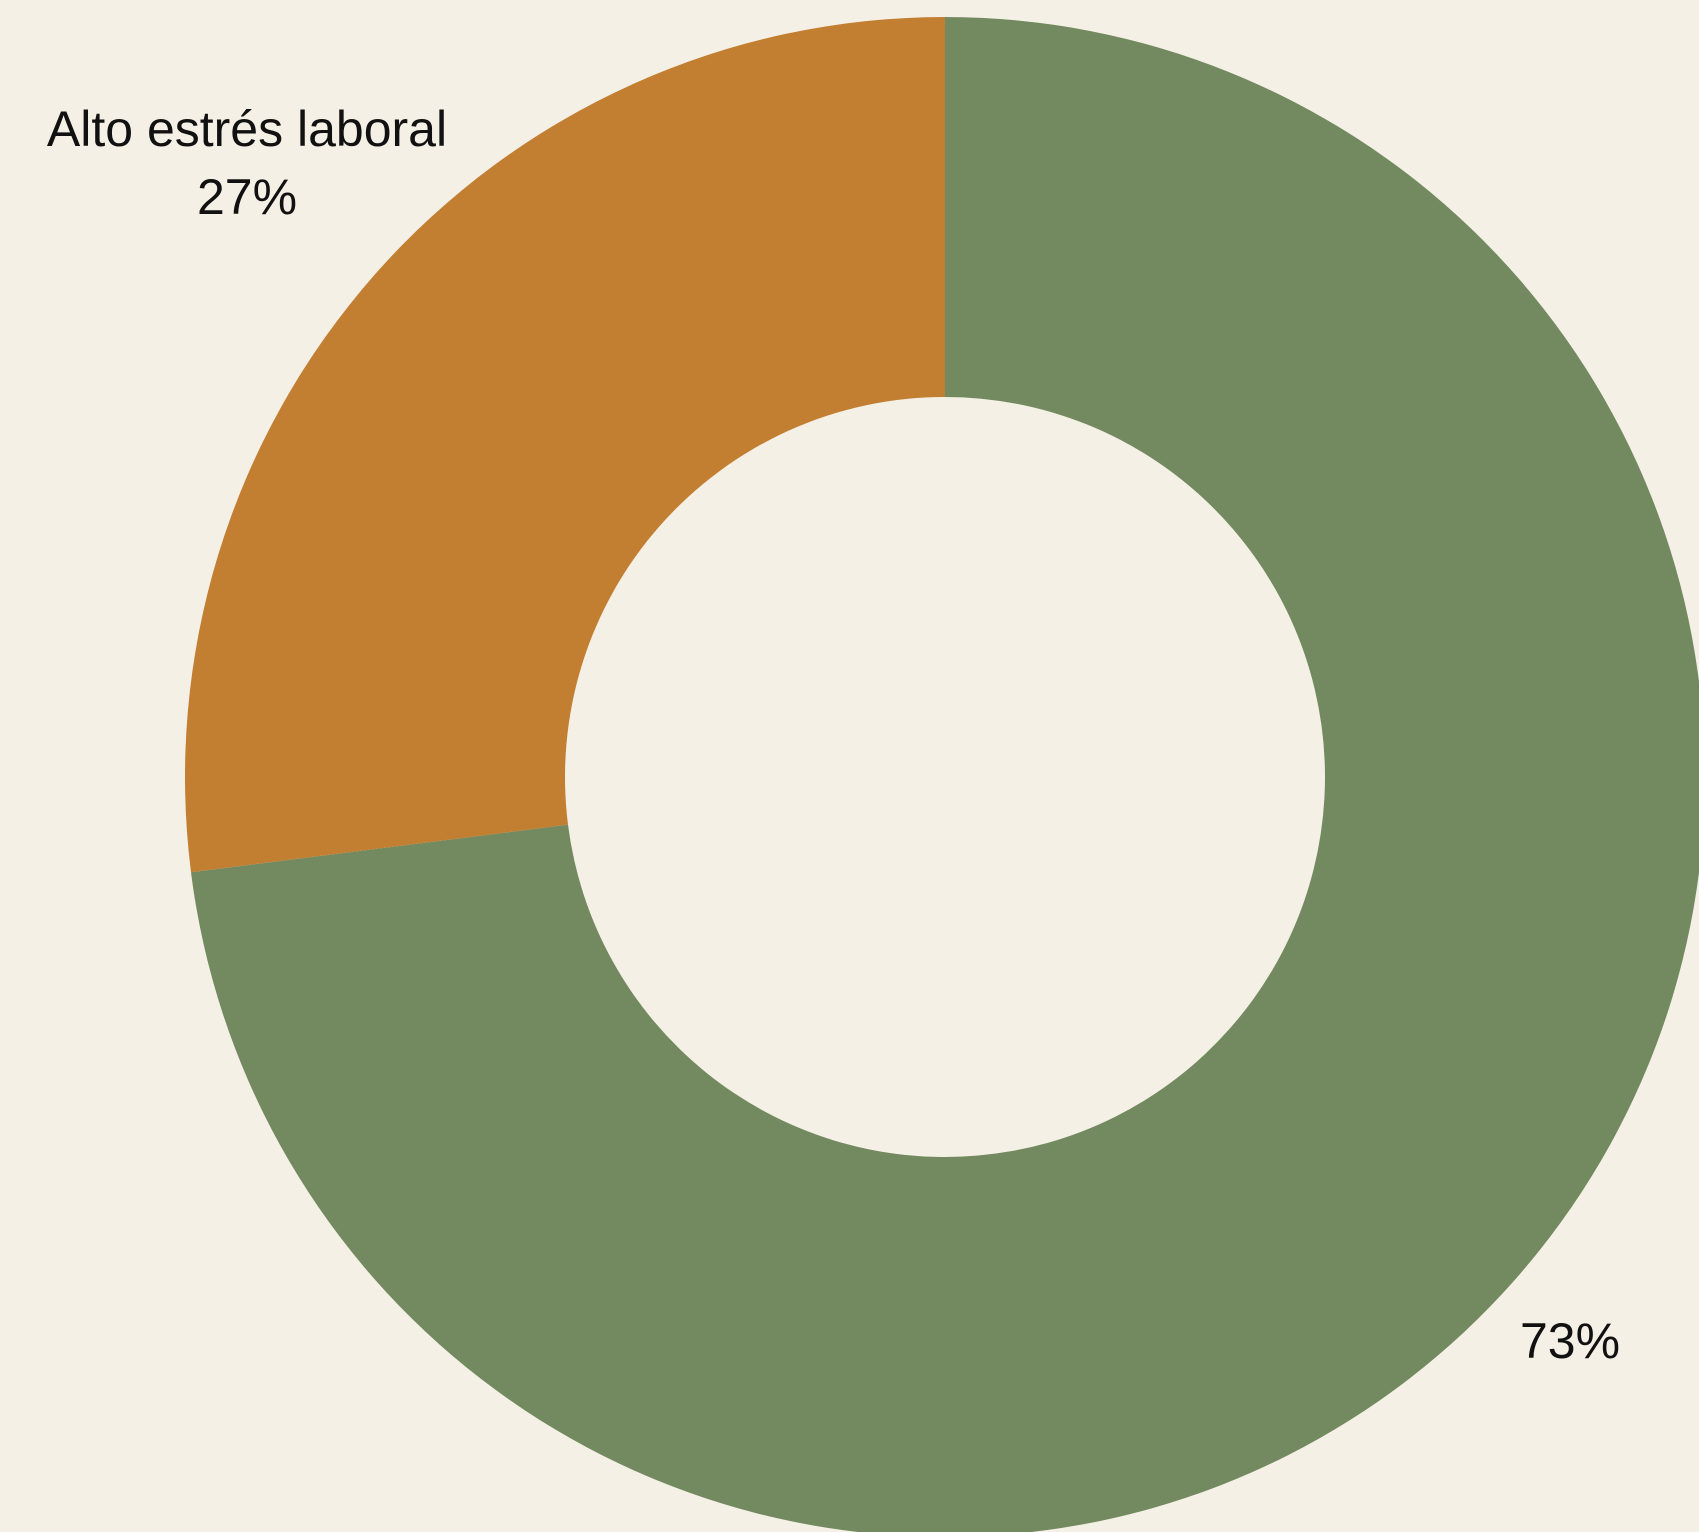 The image size is (1699, 1532). Describe the element at coordinates (1570, 1341) in the screenshot. I see `slice-label-percent-other: 73%` at that location.